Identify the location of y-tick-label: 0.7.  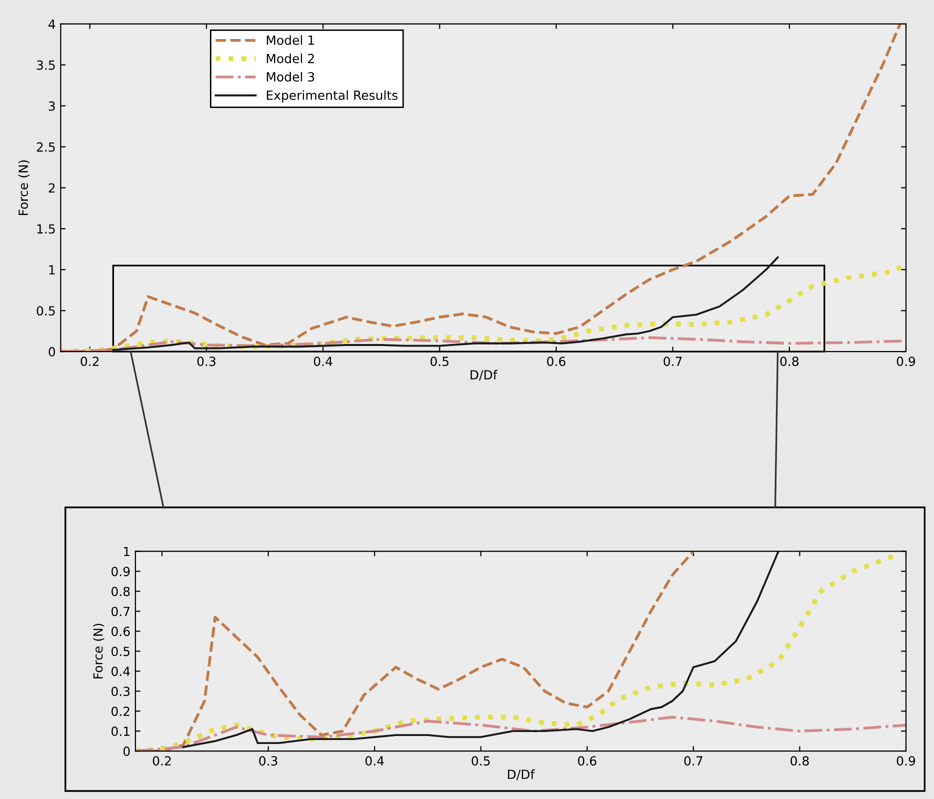
(121, 611).